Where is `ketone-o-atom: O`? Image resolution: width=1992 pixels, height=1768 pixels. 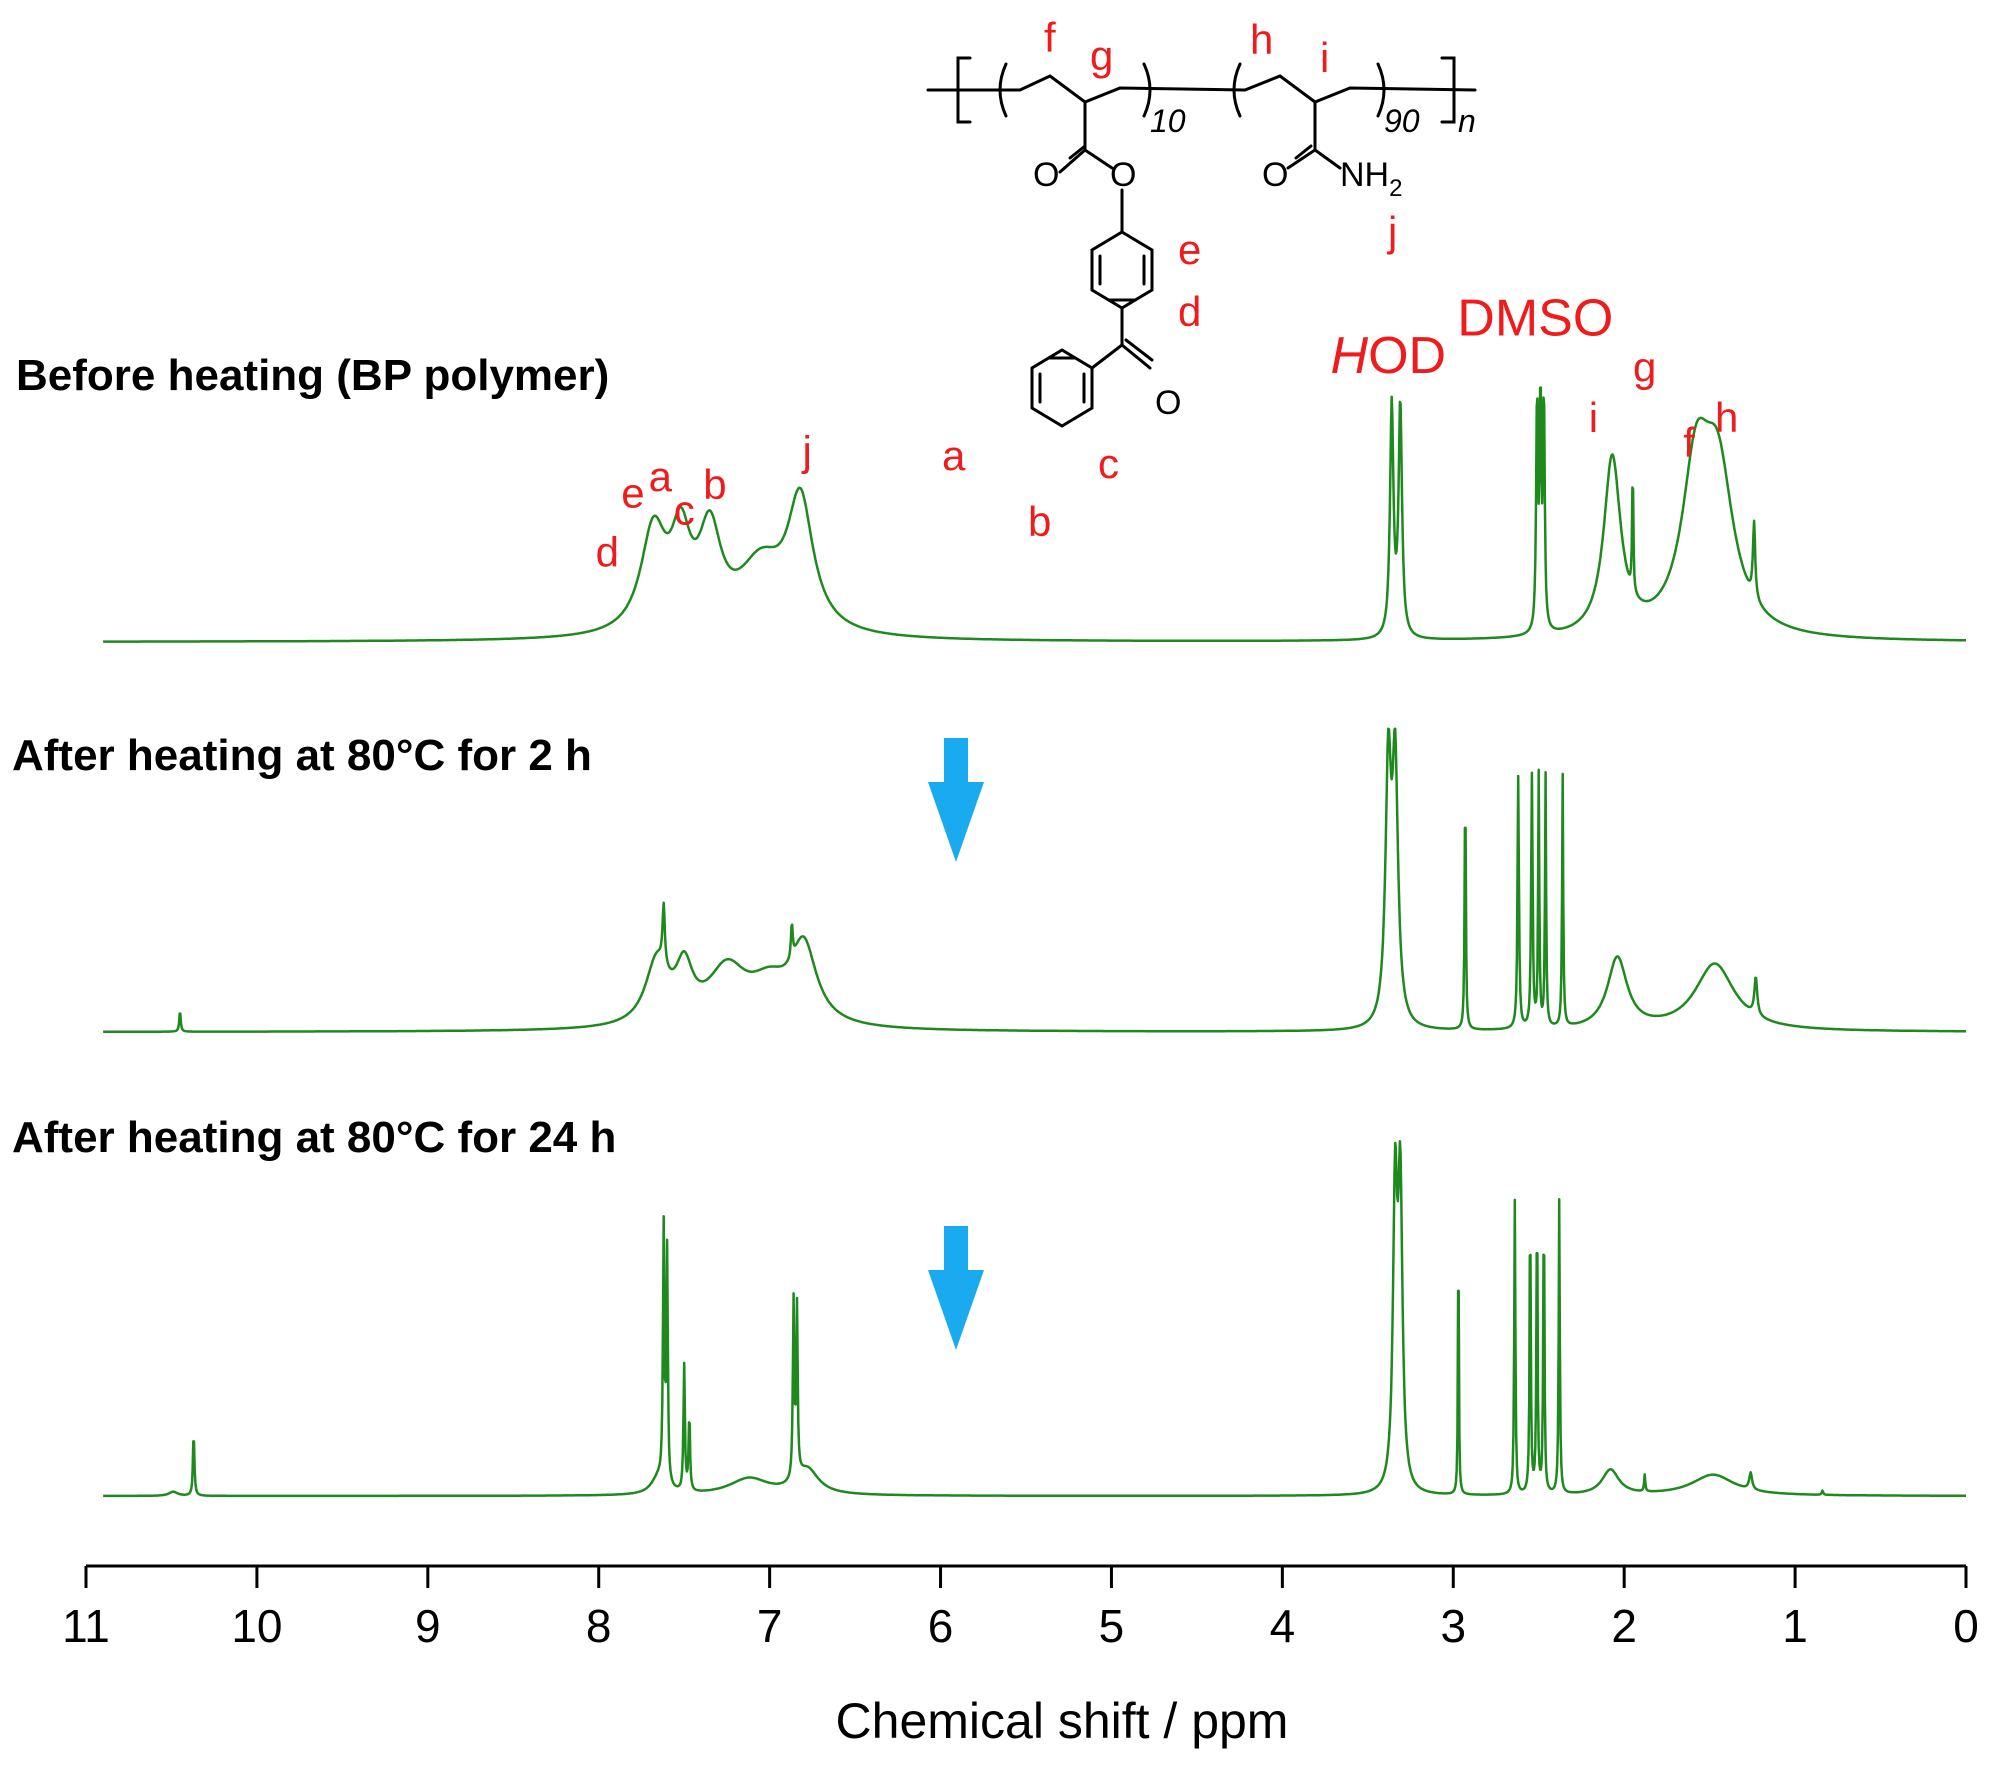
ketone-o-atom: O is located at coordinates (1168, 403).